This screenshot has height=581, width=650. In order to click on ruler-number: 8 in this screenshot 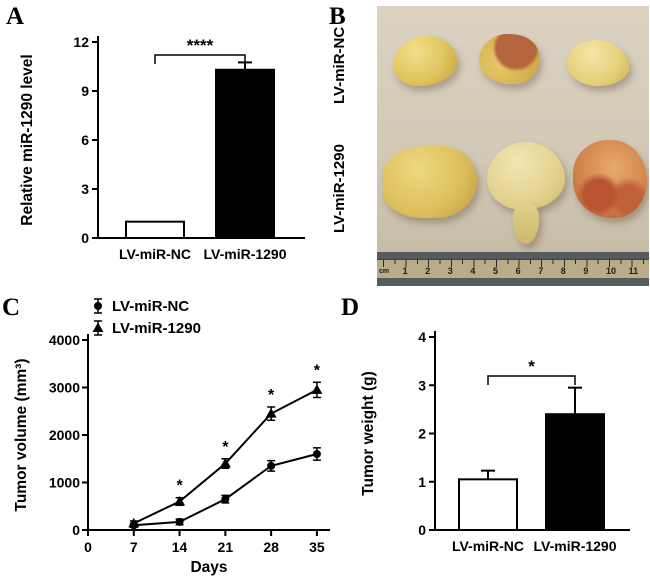, I will do `click(563, 271)`.